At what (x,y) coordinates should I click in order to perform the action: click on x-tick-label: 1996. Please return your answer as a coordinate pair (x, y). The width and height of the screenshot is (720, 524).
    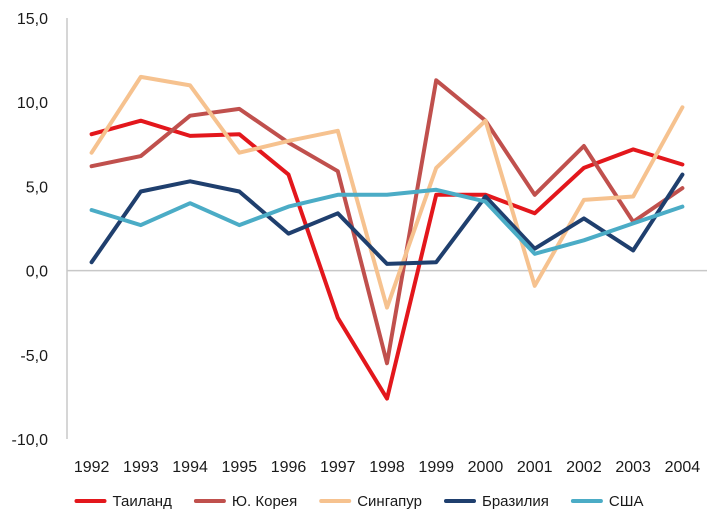
    Looking at the image, I should click on (289, 467).